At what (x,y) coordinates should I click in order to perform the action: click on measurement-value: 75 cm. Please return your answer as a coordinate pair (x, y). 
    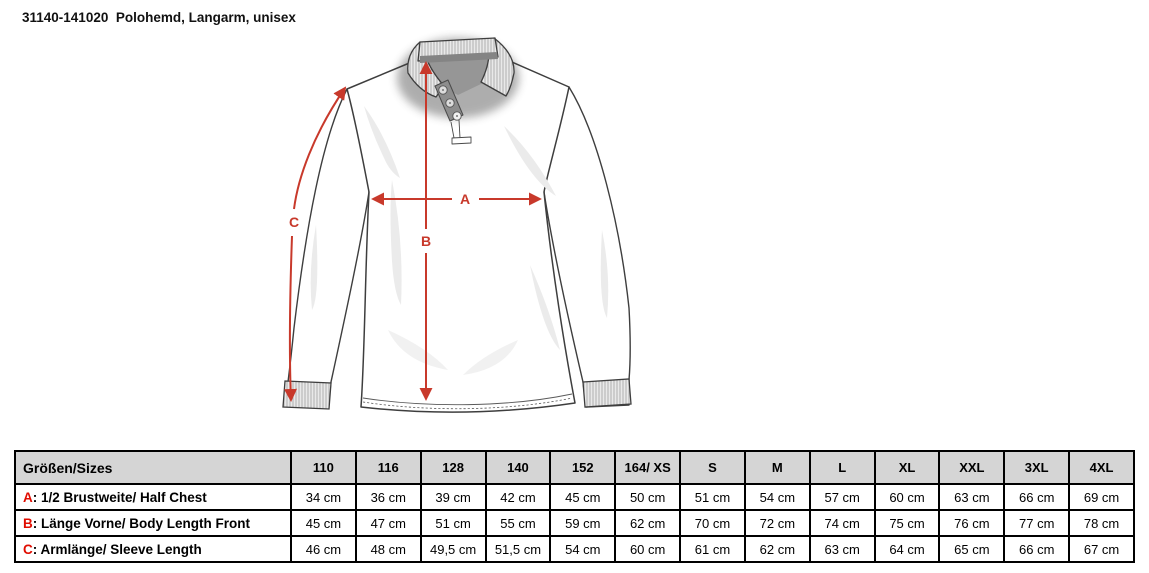
    Looking at the image, I should click on (907, 523).